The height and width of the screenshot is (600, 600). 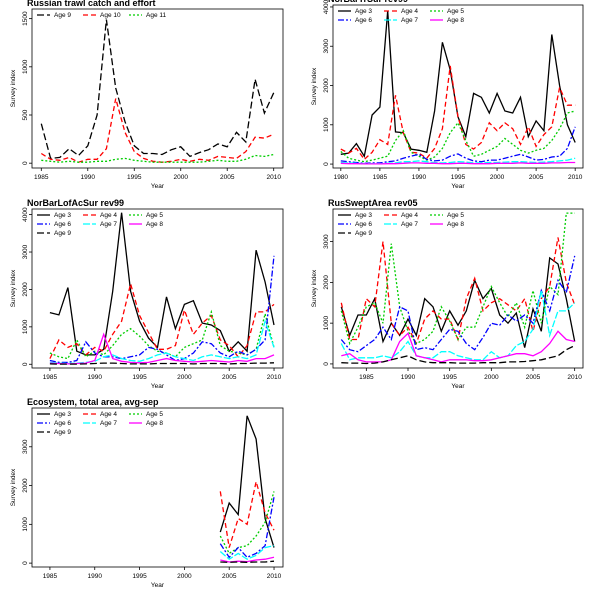 I want to click on y-tick-label: 2000, so click(x=25, y=485).